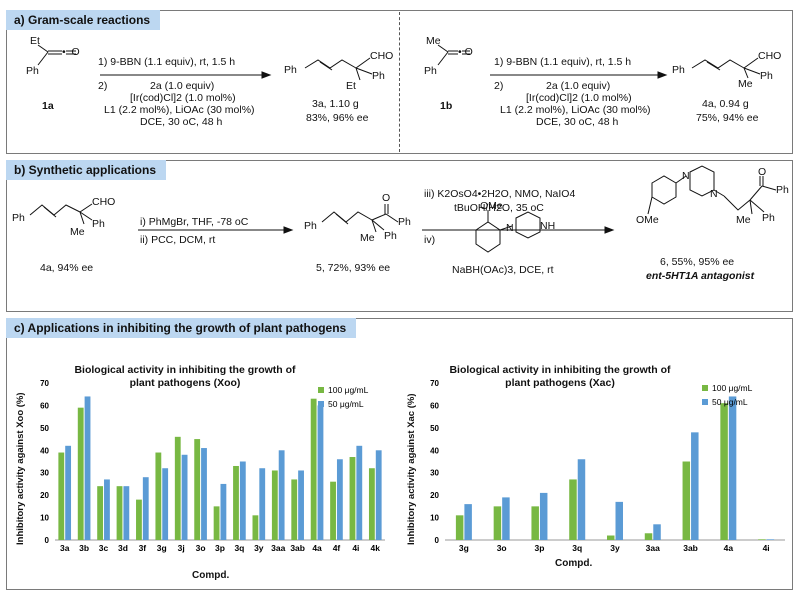  What do you see at coordinates (535, 523) in the screenshot?
I see `chart2-bar-3p-s1` at bounding box center [535, 523].